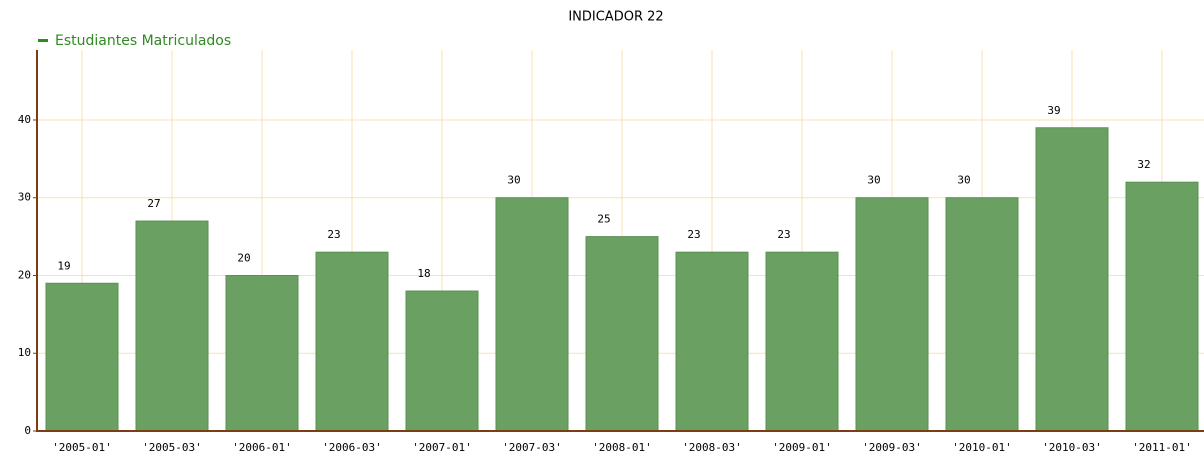 The height and width of the screenshot is (458, 1204). What do you see at coordinates (603, 219) in the screenshot?
I see `data-label: 25` at bounding box center [603, 219].